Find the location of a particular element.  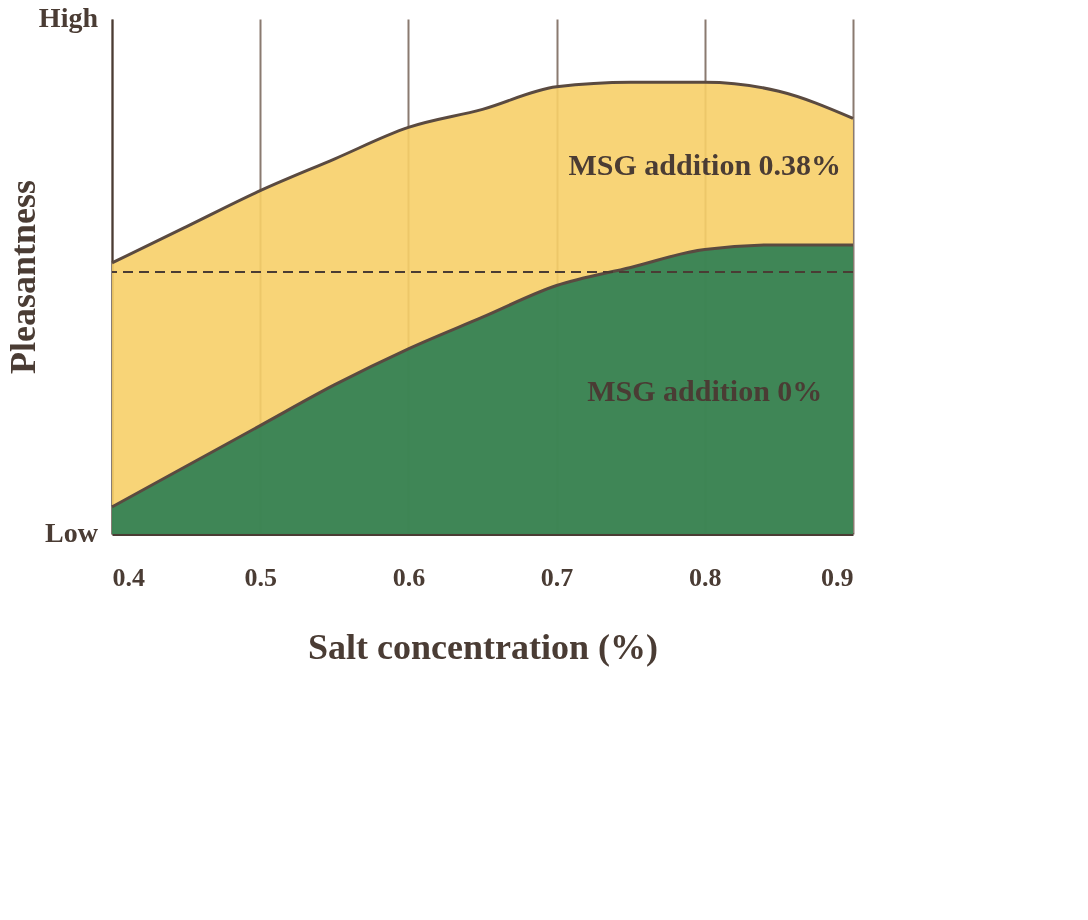

x-tick-label: 0.5 is located at coordinates (260, 577).